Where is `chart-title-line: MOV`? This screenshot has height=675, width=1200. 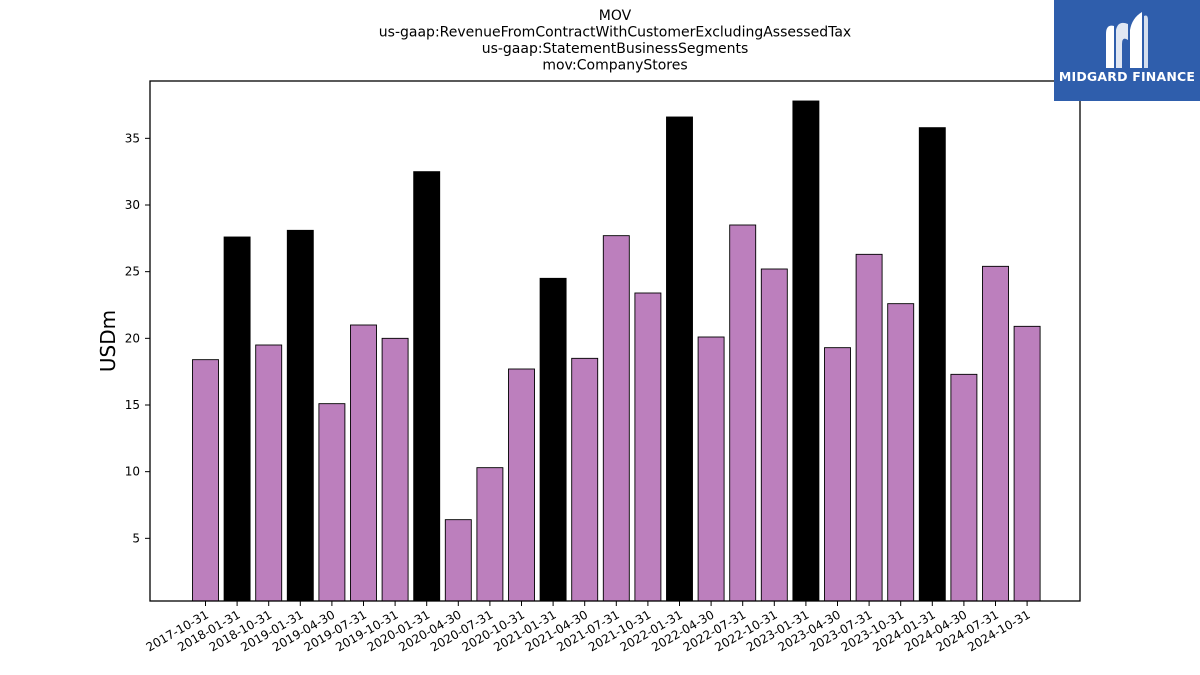 chart-title-line: MOV is located at coordinates (615, 16).